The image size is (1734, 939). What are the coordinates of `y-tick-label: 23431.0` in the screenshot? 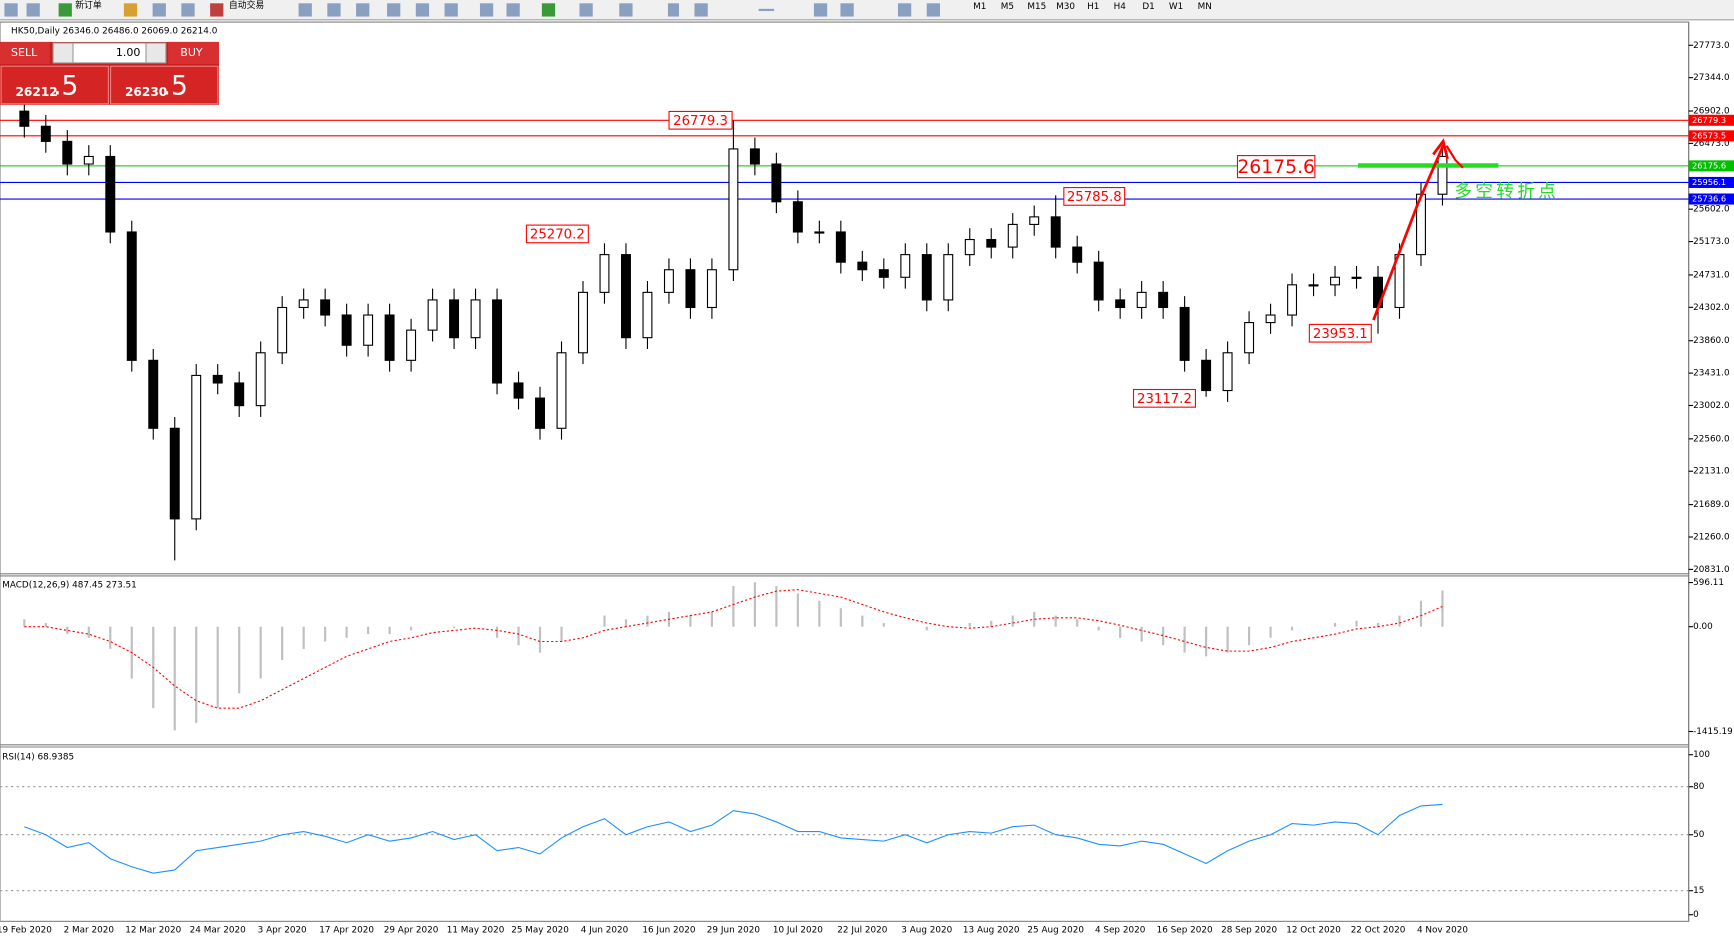 It's located at (1711, 374).